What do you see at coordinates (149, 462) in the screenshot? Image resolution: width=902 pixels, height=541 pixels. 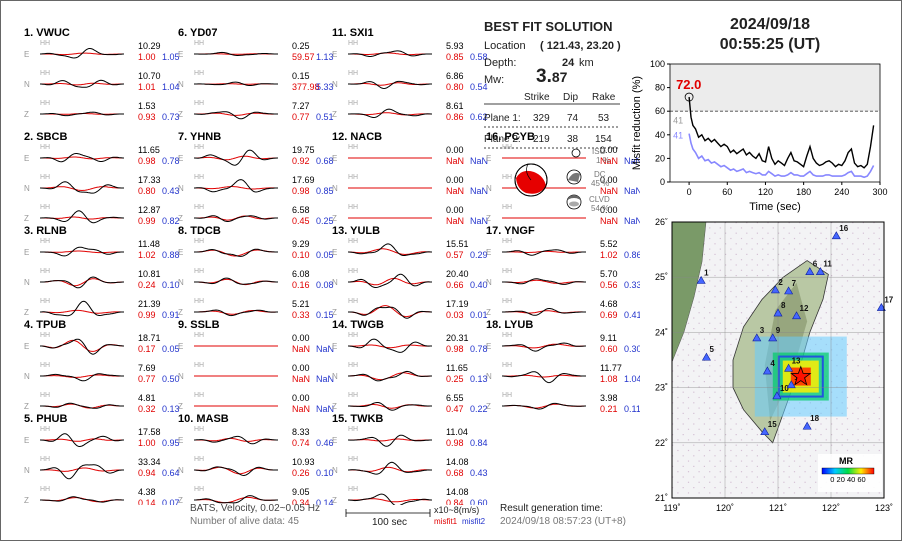 I see `amplitude-value: 33.34` at bounding box center [149, 462].